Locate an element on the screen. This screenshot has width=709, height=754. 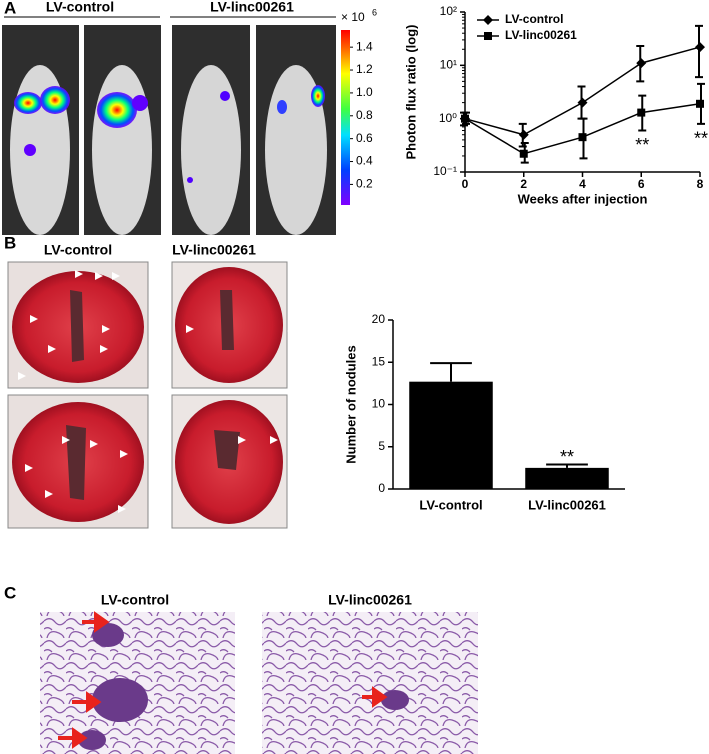
x-tick-label: LV-linc00261 is located at coordinates (567, 504).